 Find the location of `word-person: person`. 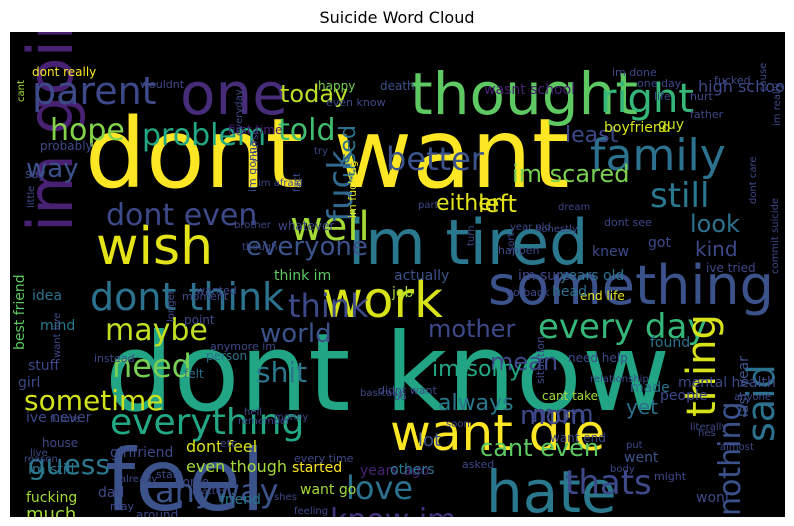

word-person: person is located at coordinates (226, 356).